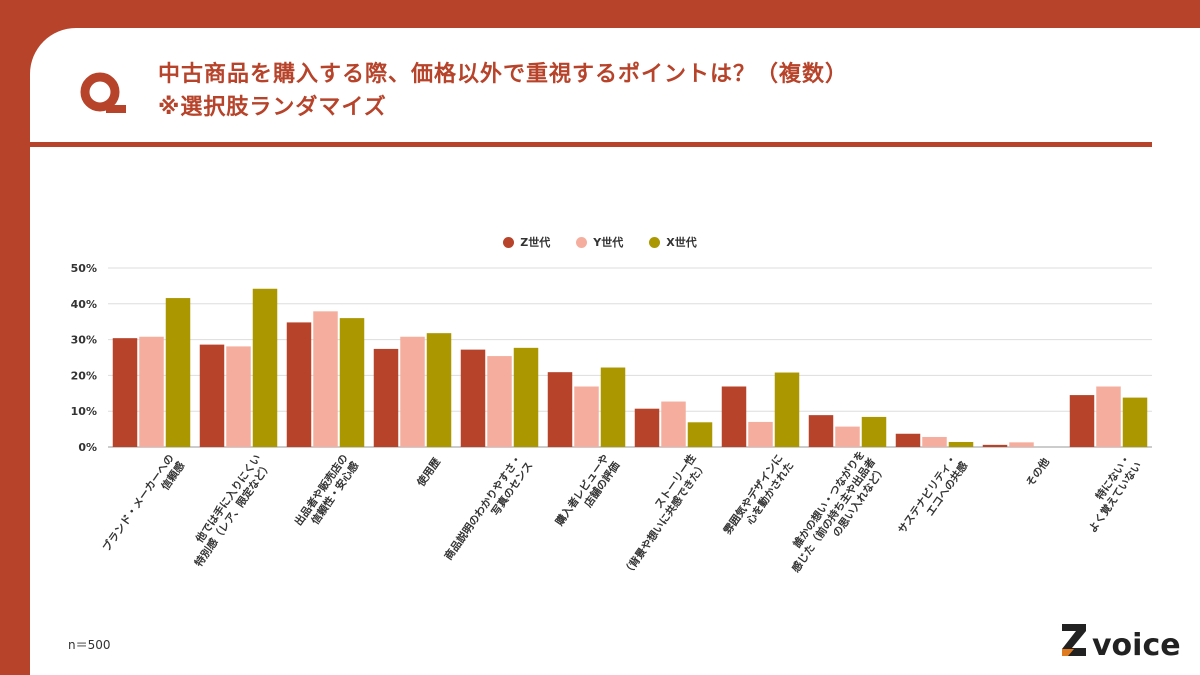  Describe the element at coordinates (681, 242) in the screenshot. I see `legend-label-x: X世代` at that location.